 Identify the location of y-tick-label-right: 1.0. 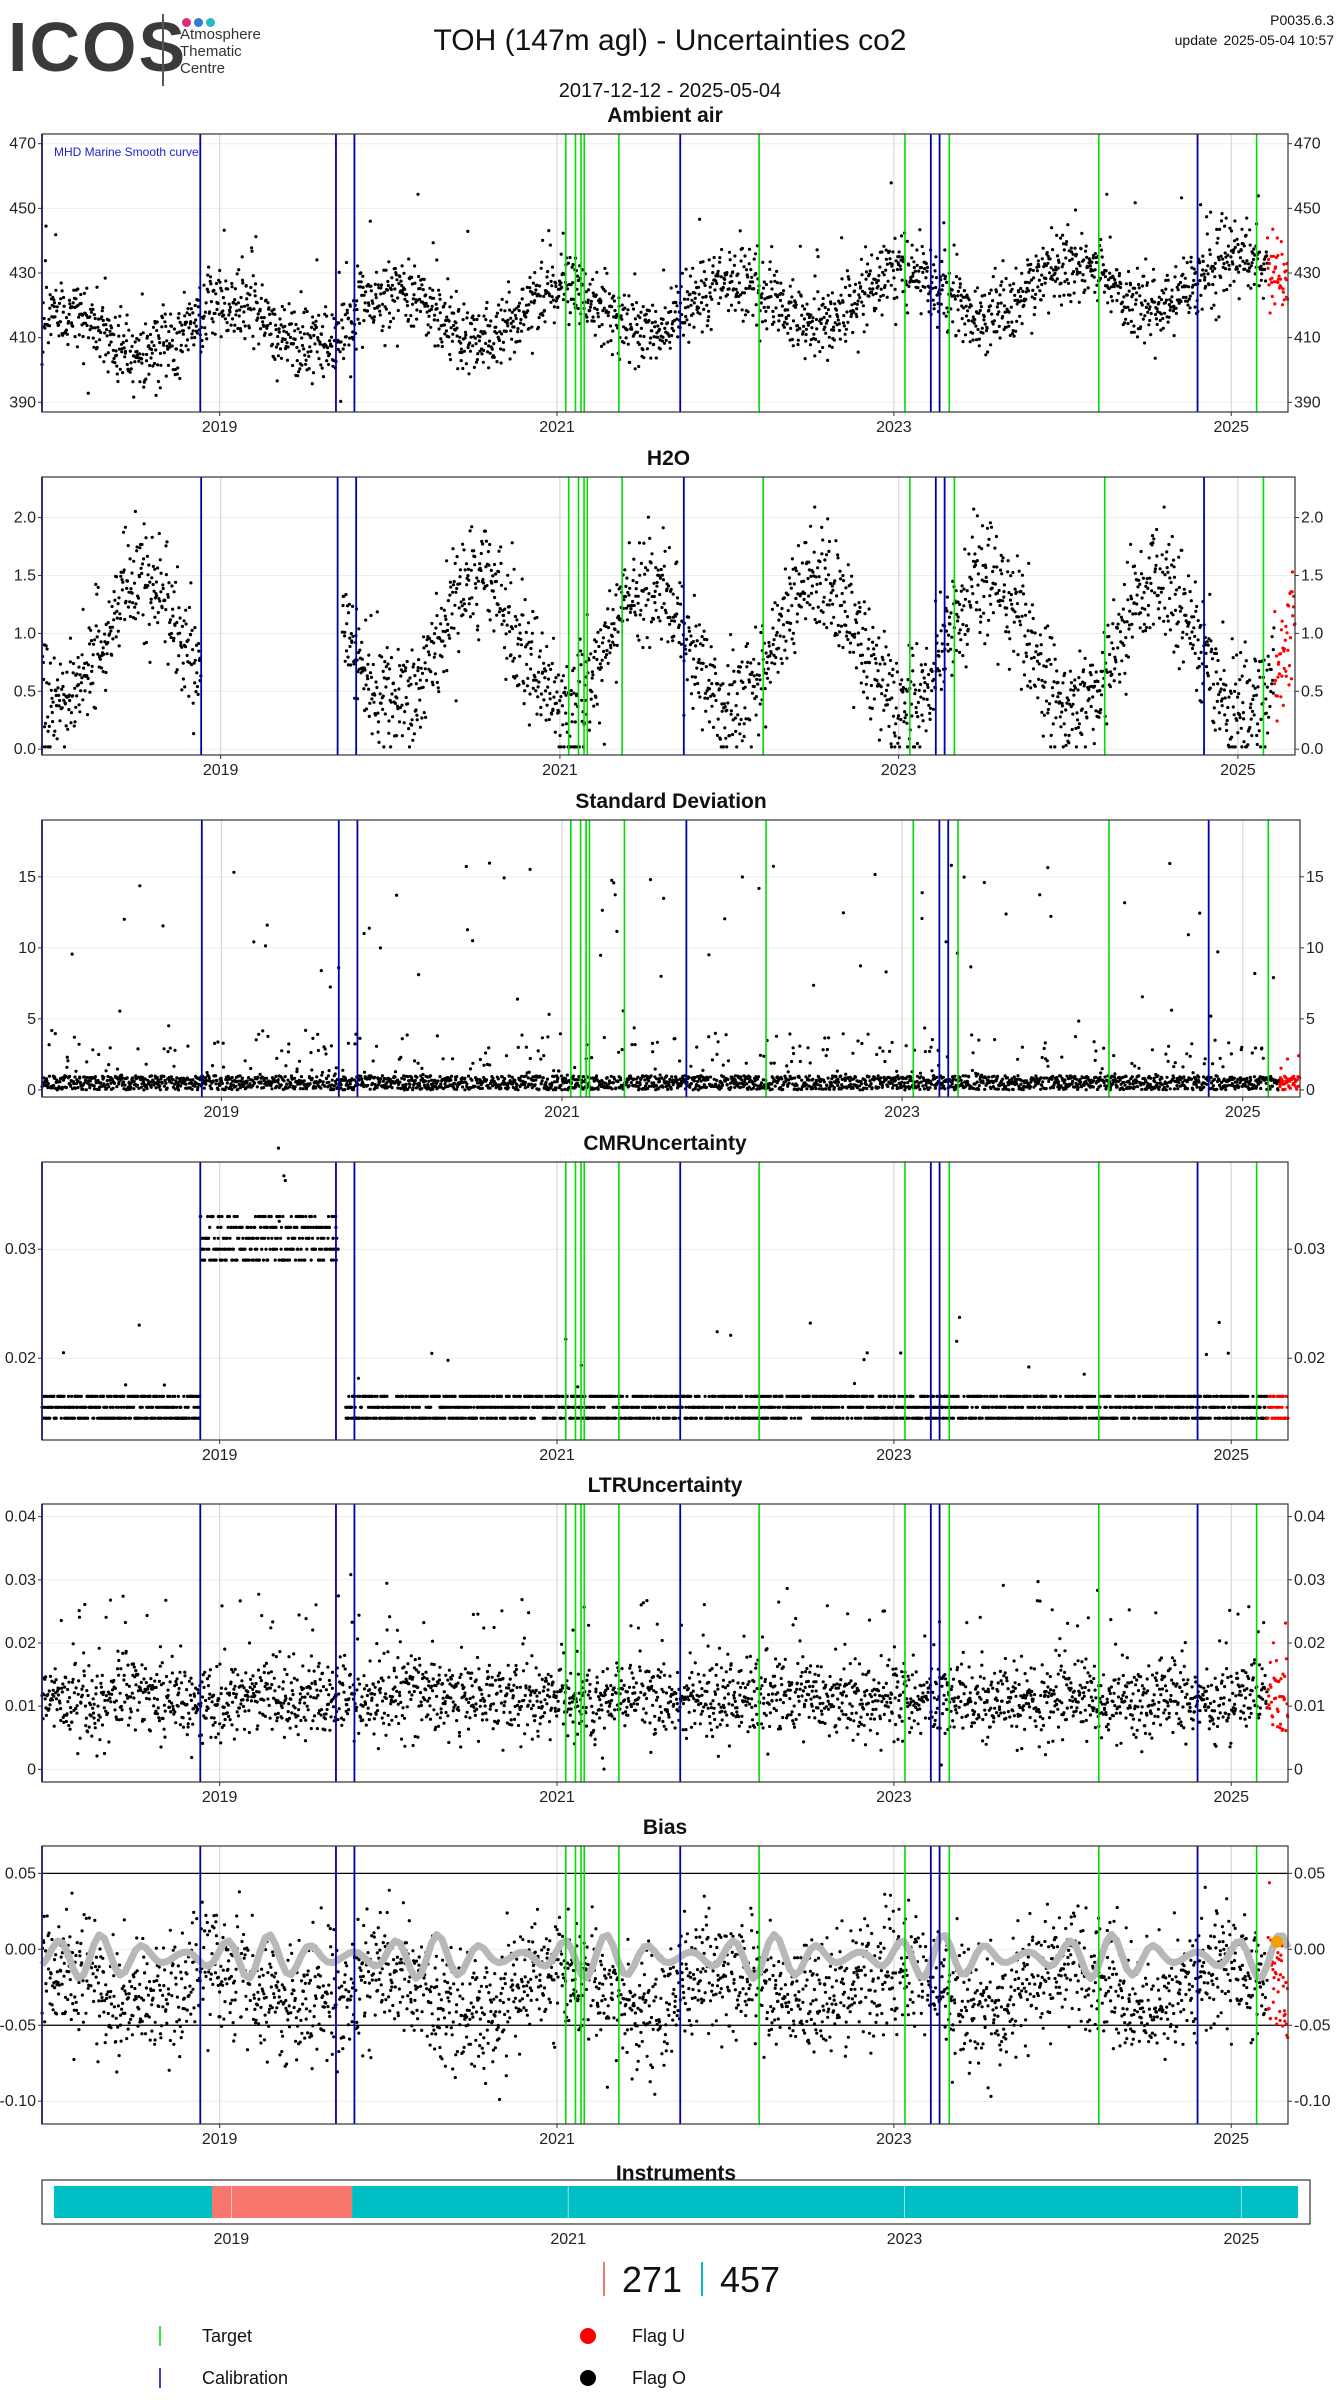
(1312, 633).